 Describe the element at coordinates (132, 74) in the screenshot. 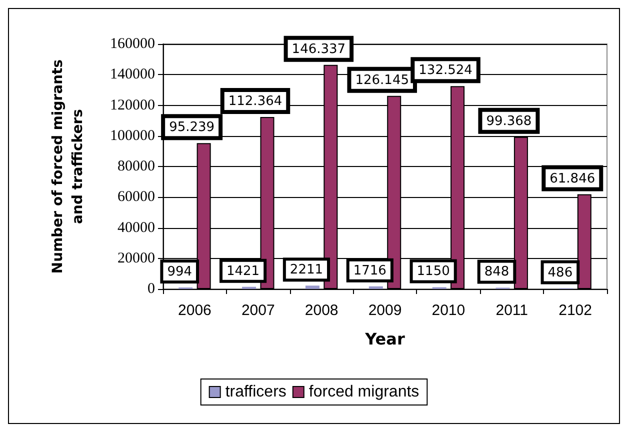

I see `y-tick-label: 140000` at that location.